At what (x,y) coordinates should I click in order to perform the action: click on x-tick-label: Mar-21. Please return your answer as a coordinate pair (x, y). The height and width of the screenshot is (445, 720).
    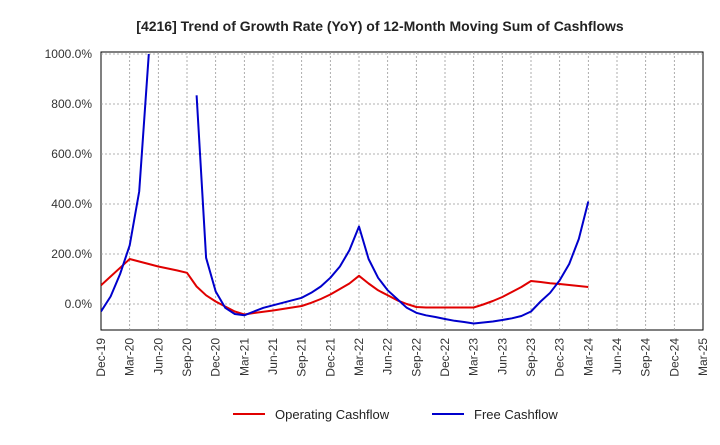
    Looking at the image, I should click on (244, 357).